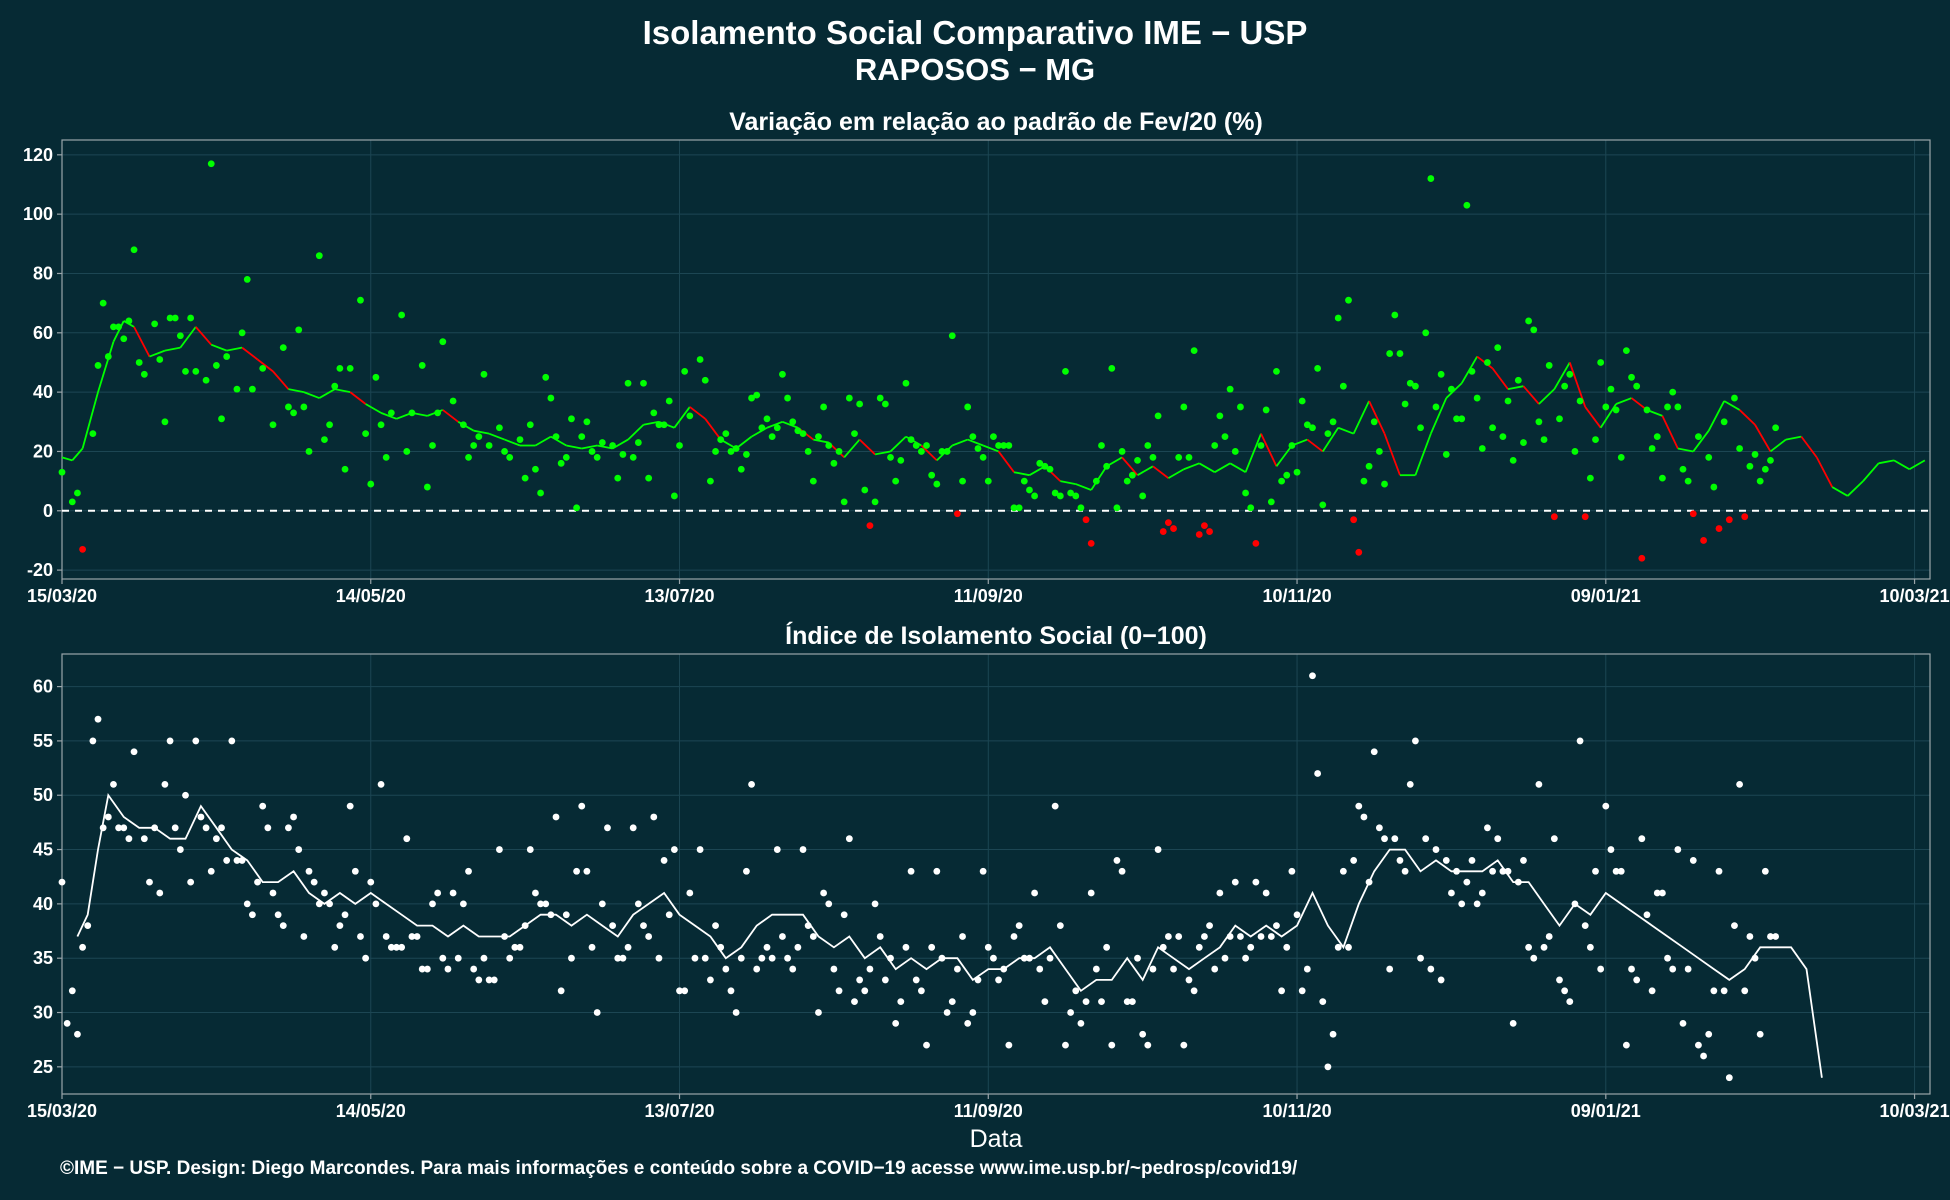  Describe the element at coordinates (43, 392) in the screenshot. I see `chart-0-ytick-label: 40` at that location.